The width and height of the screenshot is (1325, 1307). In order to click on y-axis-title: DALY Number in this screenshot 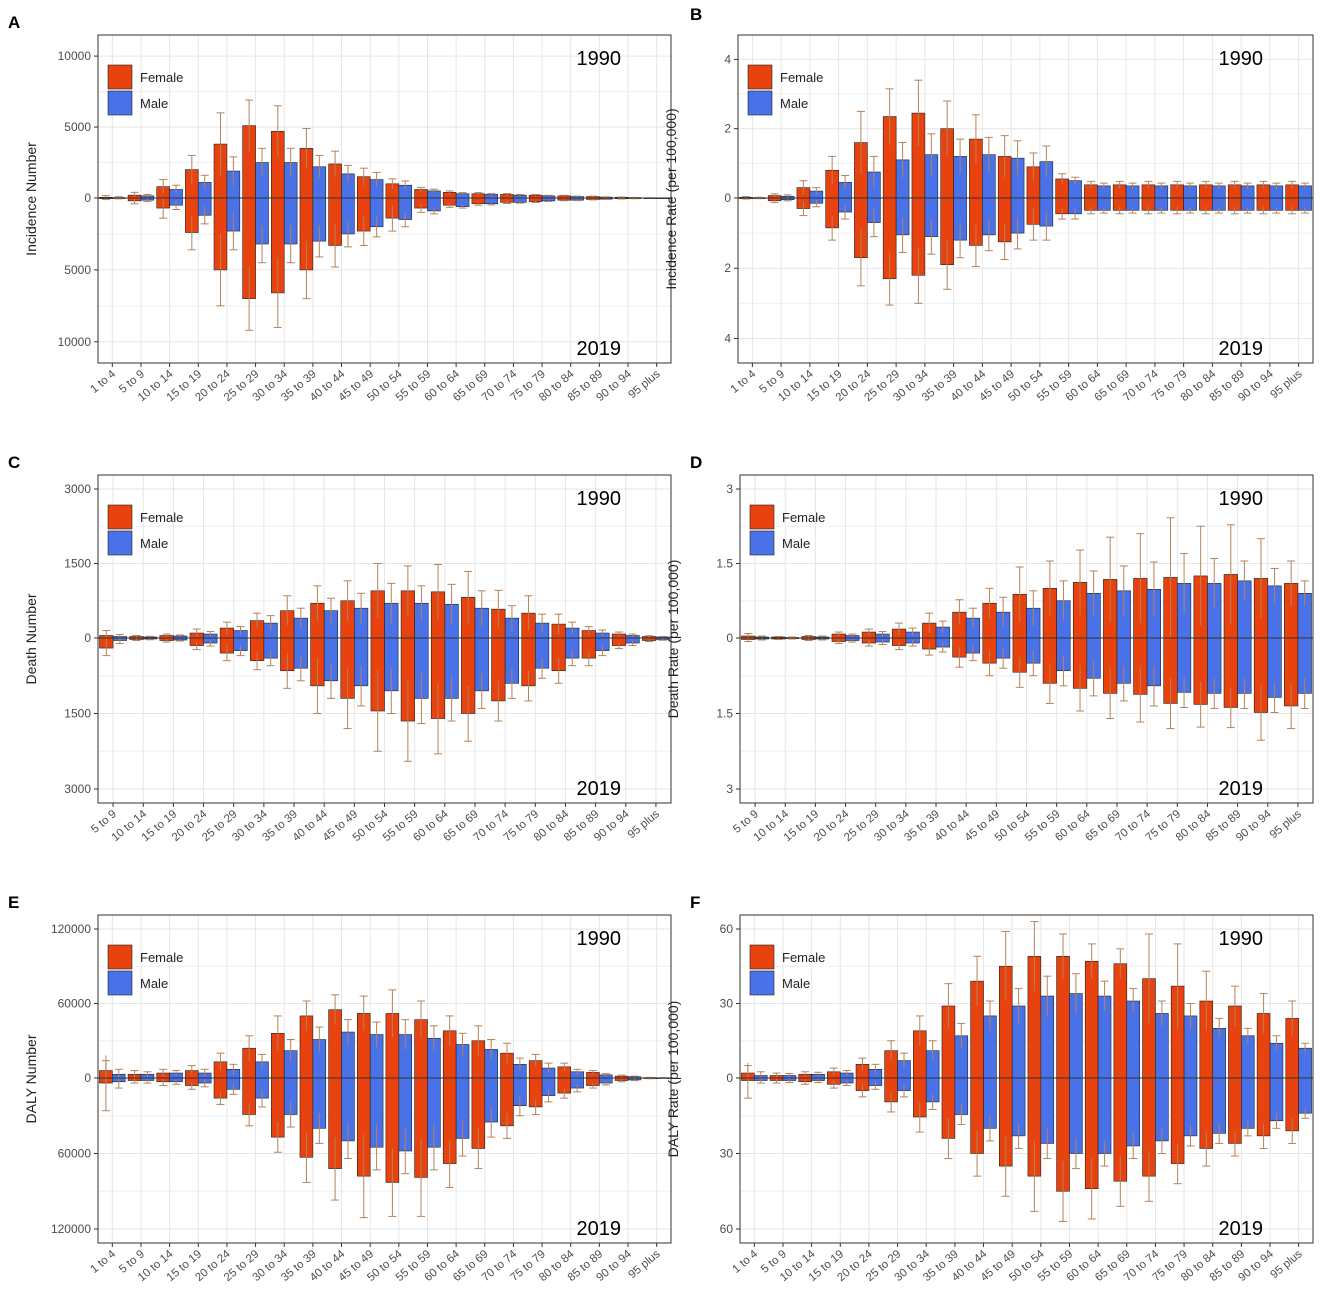, I will do `click(31, 1078)`.